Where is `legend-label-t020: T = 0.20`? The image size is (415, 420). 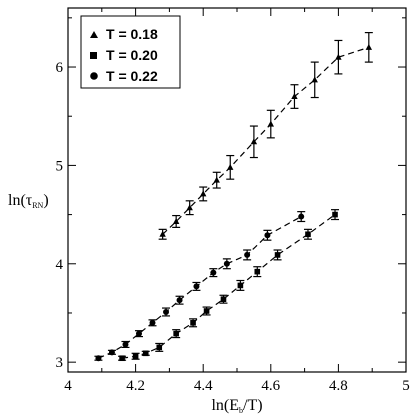 legend-label-t020: T = 0.20 is located at coordinates (132, 55).